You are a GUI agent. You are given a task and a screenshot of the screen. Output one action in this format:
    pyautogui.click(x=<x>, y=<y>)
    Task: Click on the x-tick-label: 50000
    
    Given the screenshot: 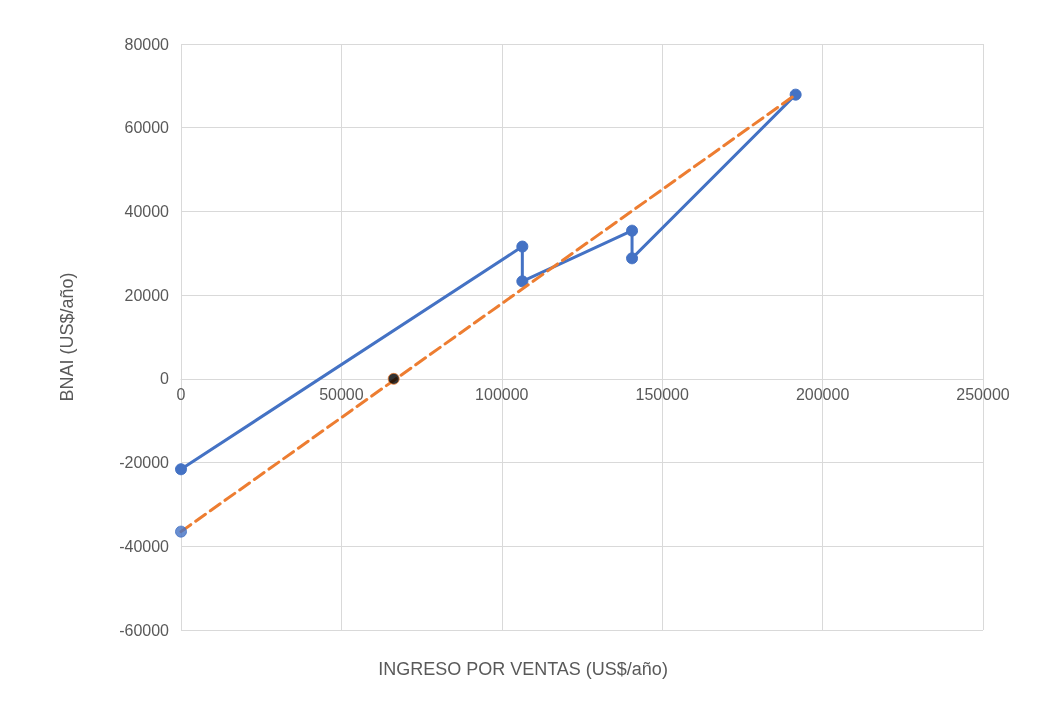 What is the action you would take?
    pyautogui.click(x=341, y=395)
    